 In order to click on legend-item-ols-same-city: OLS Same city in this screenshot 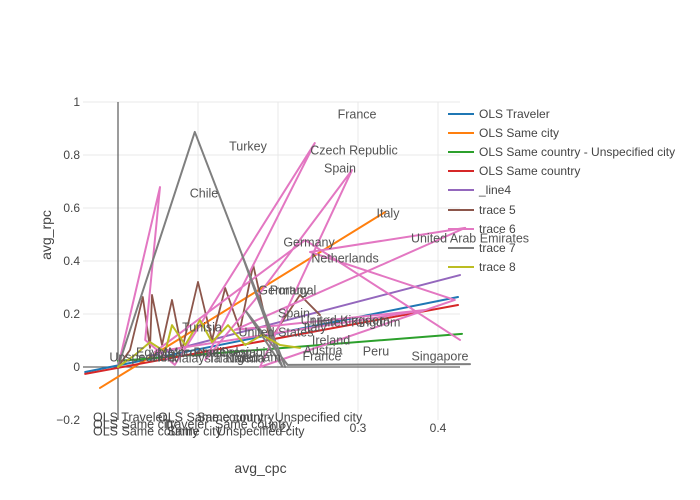, I will do `click(561, 132)`.